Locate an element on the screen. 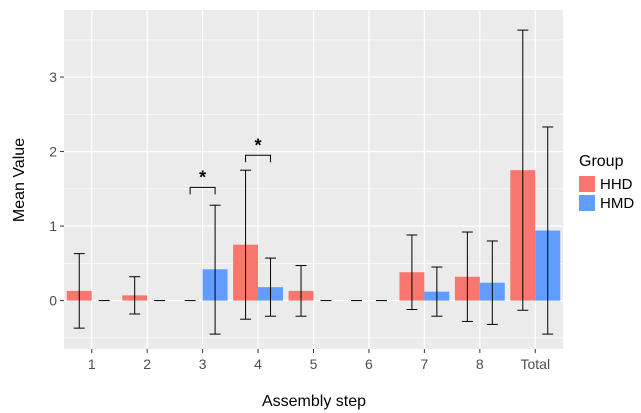 The width and height of the screenshot is (641, 413). legend-label-hhd: HHD is located at coordinates (616, 184).